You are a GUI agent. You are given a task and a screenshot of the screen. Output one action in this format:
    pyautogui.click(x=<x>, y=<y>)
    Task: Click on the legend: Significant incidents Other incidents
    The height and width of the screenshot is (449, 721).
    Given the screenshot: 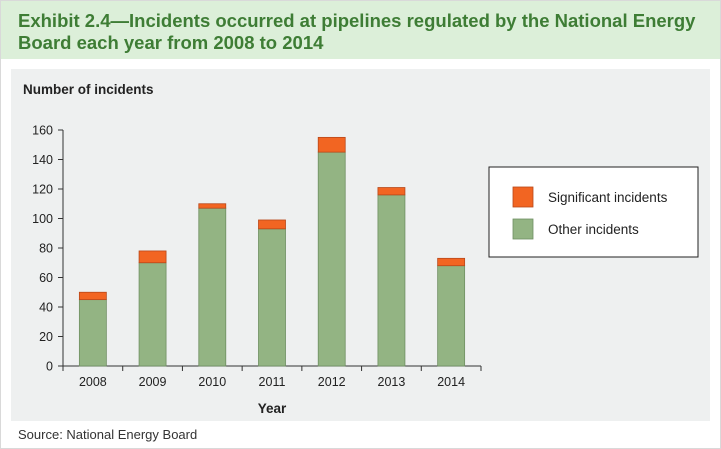 What is the action you would take?
    pyautogui.click(x=593, y=212)
    